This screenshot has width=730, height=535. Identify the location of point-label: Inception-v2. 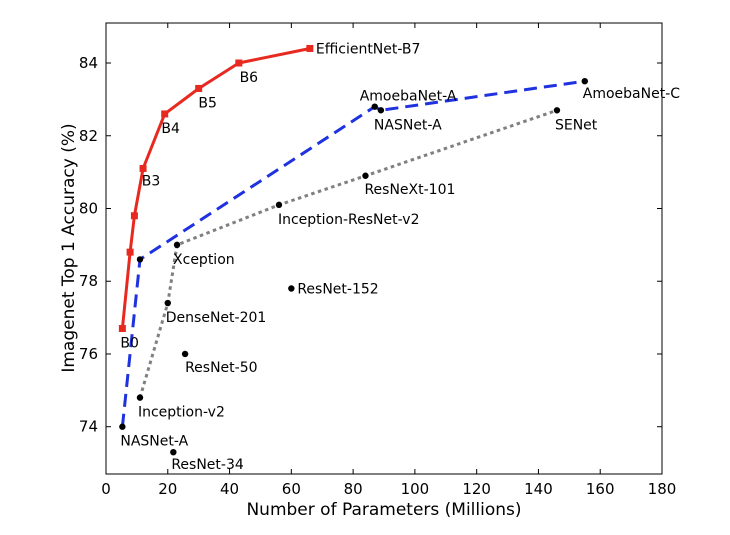
(181, 413).